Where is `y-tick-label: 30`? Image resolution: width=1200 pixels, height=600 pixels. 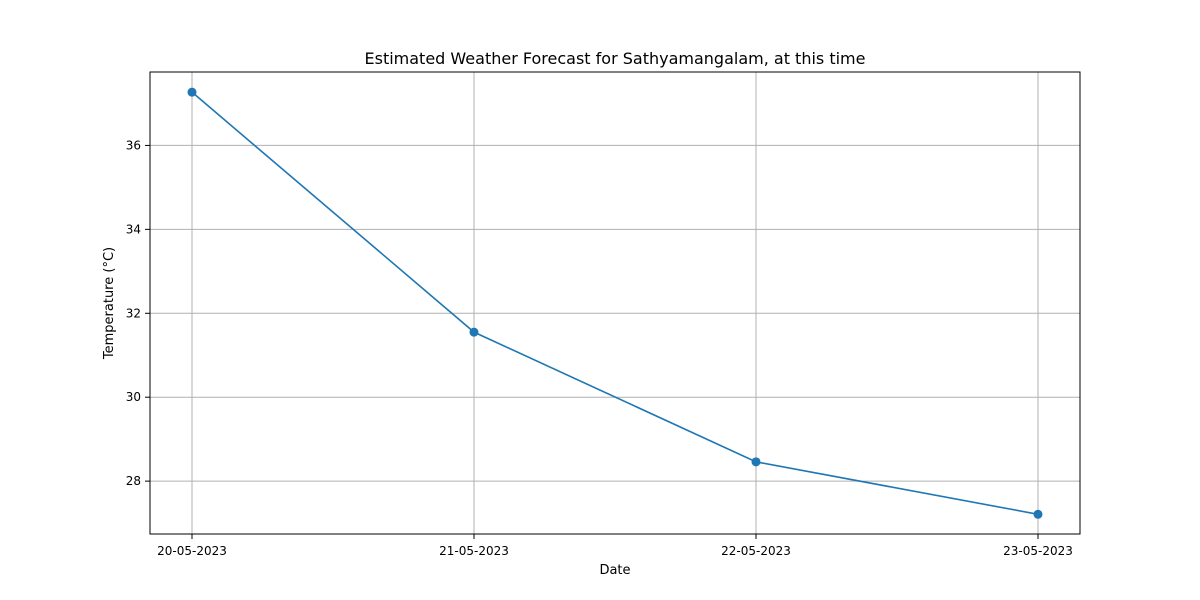 y-tick-label: 30 is located at coordinates (133, 397).